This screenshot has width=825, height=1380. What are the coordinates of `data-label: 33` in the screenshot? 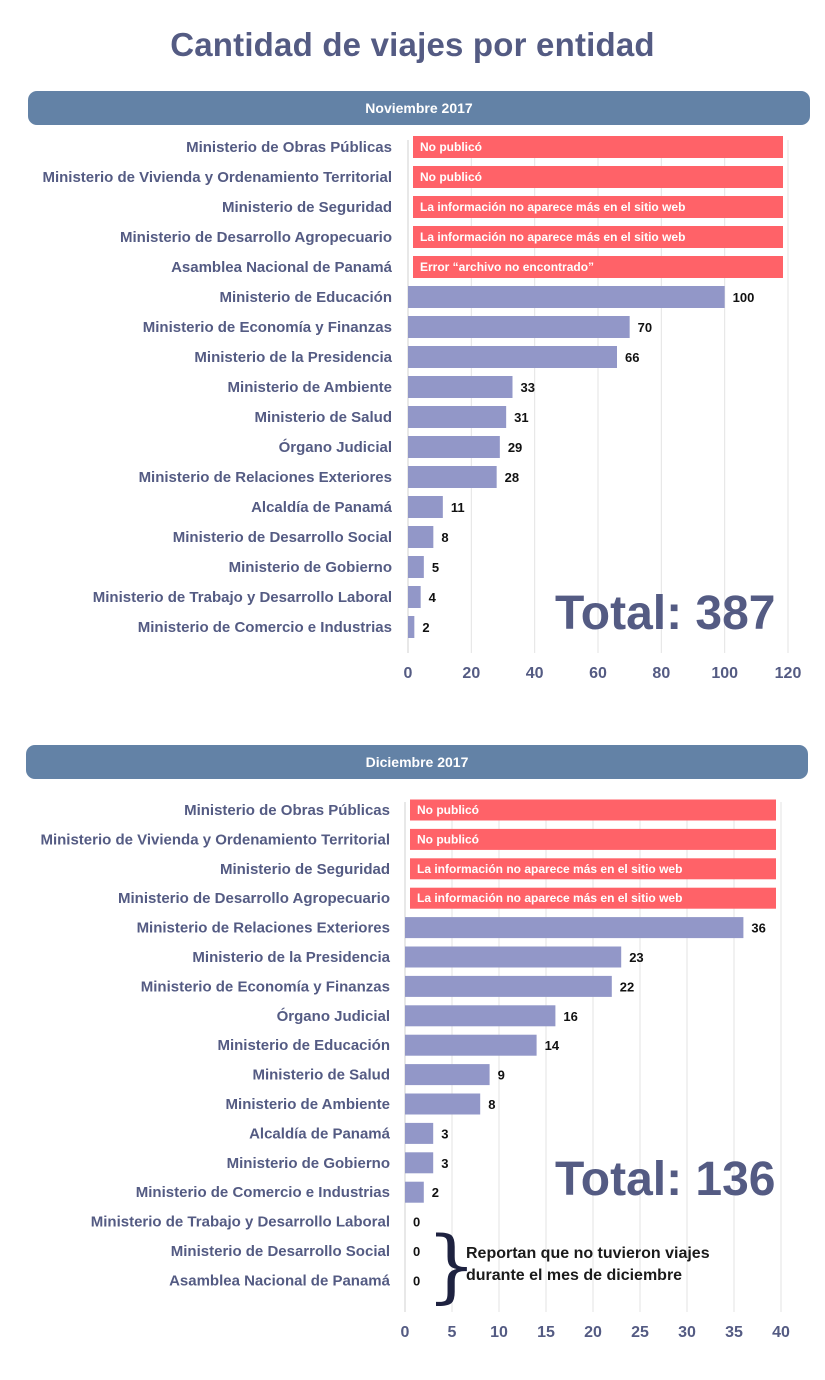 It's located at (528, 387).